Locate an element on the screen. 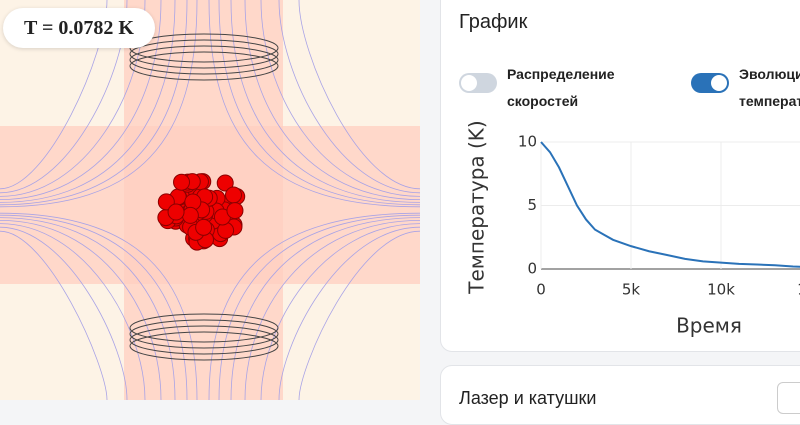 The width and height of the screenshot is (800, 425). atom-cloud is located at coordinates (201, 212).